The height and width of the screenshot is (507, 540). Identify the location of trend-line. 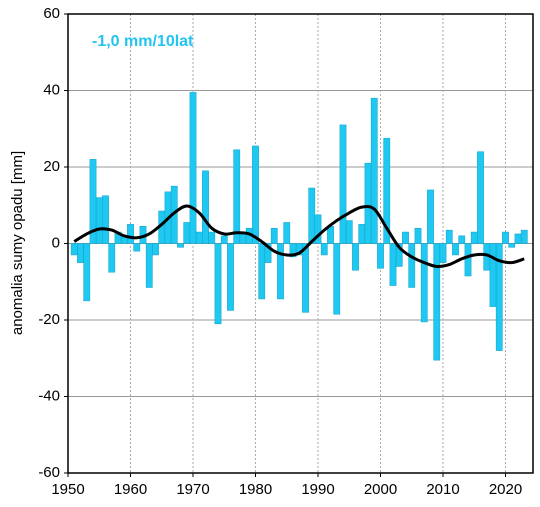
(299, 236).